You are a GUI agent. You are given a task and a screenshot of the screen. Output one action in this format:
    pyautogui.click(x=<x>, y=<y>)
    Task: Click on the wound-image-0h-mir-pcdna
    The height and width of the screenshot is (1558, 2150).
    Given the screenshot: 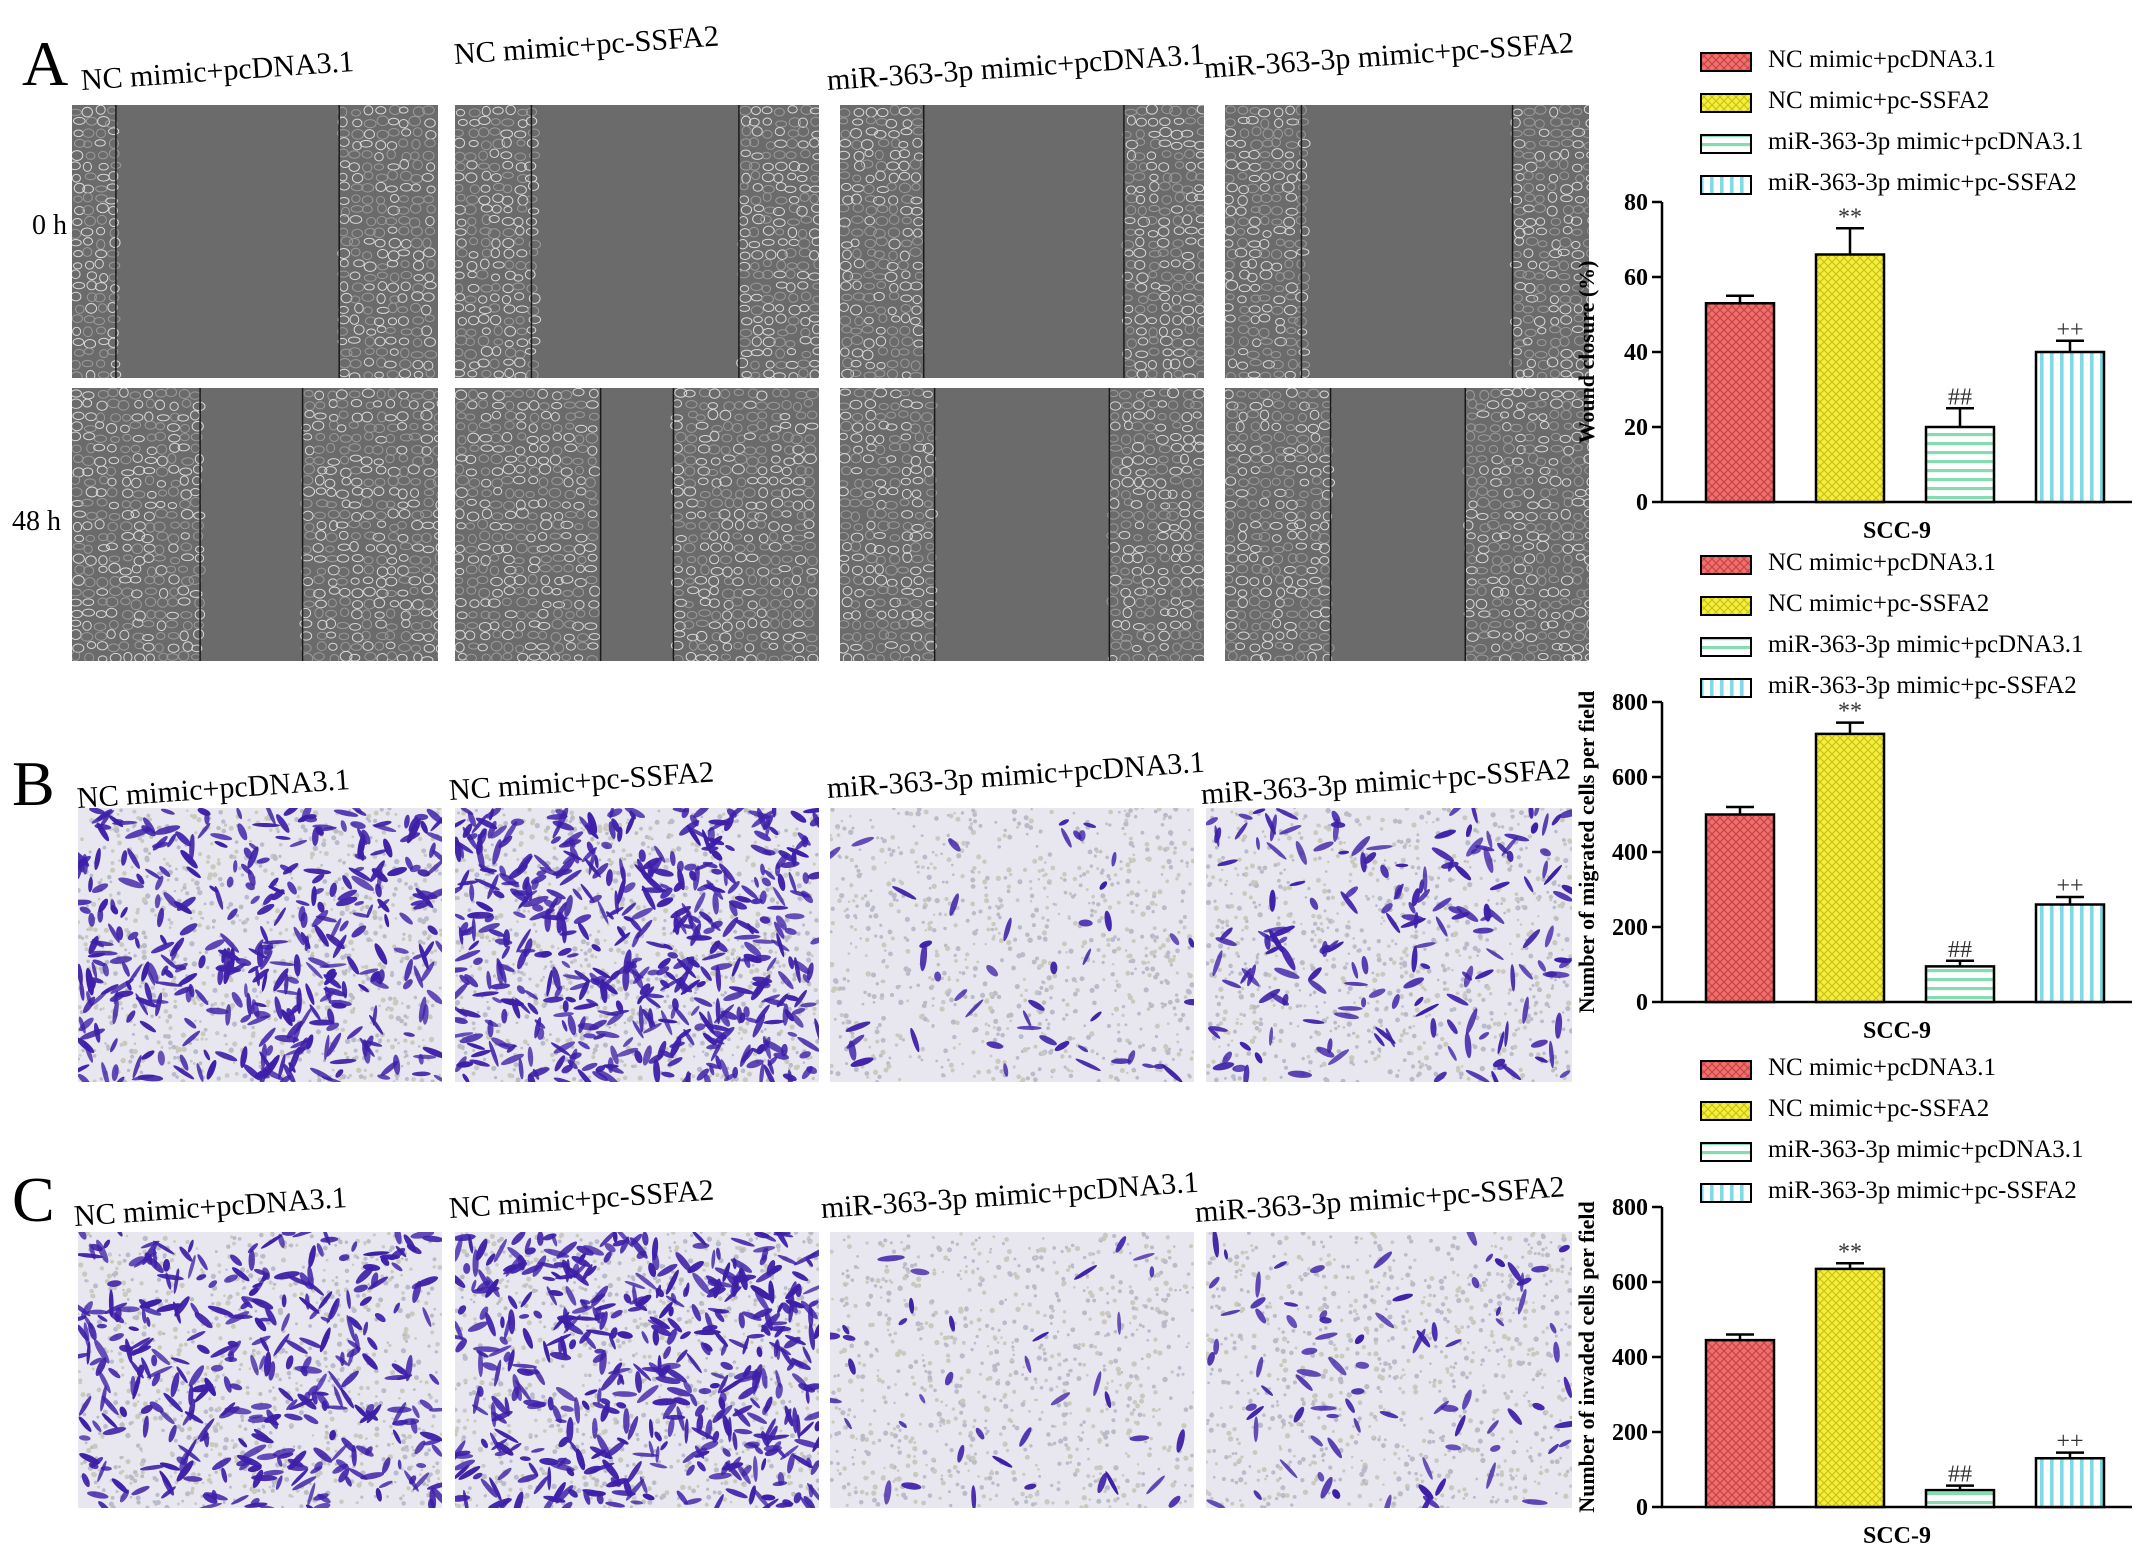 What is the action you would take?
    pyautogui.click(x=1022, y=241)
    